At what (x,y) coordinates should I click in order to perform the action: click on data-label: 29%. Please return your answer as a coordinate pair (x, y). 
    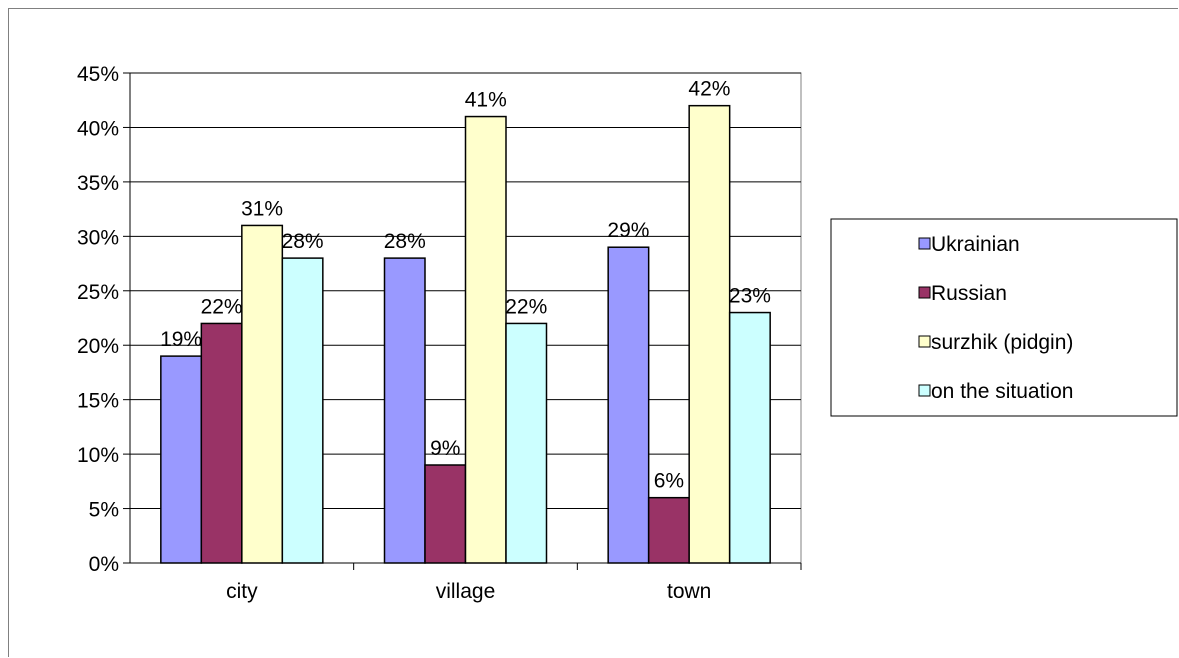
    Looking at the image, I should click on (628, 230).